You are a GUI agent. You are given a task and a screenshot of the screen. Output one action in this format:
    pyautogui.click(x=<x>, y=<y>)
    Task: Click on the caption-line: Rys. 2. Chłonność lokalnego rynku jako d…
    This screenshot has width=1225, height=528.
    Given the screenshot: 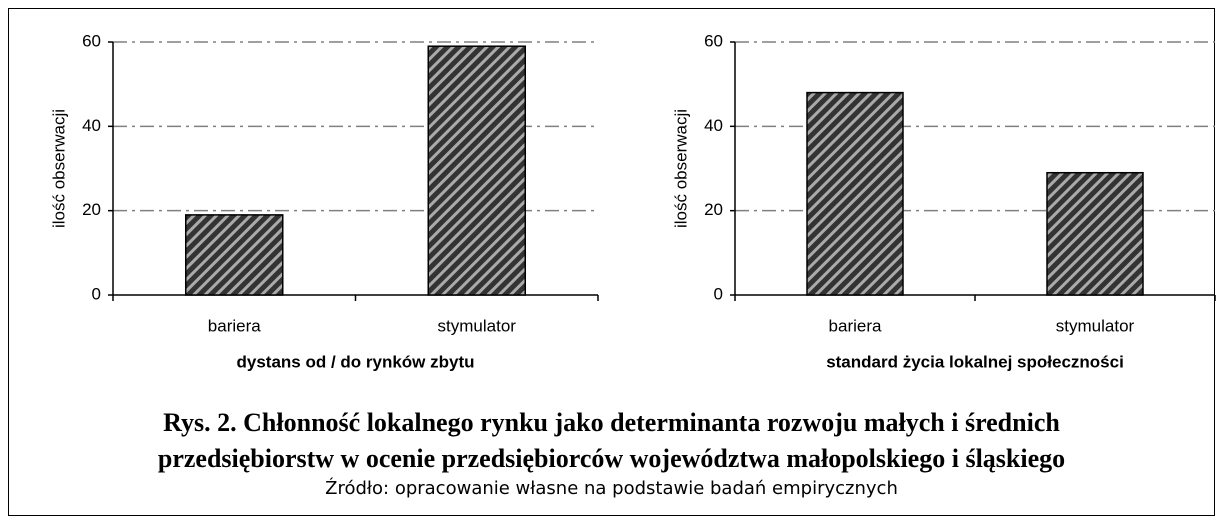 What is the action you would take?
    pyautogui.click(x=611, y=422)
    